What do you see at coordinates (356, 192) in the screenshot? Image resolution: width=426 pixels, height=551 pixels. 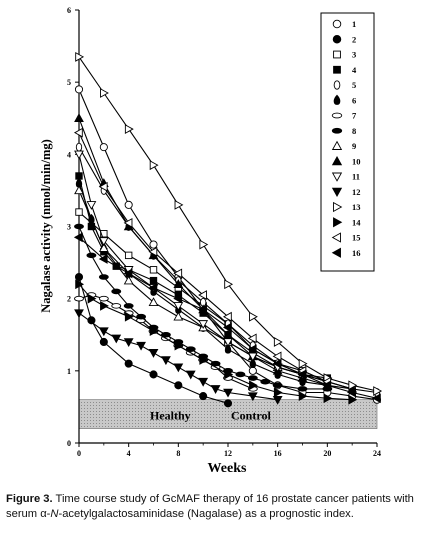 I see `legend-label-12: 12` at bounding box center [356, 192].